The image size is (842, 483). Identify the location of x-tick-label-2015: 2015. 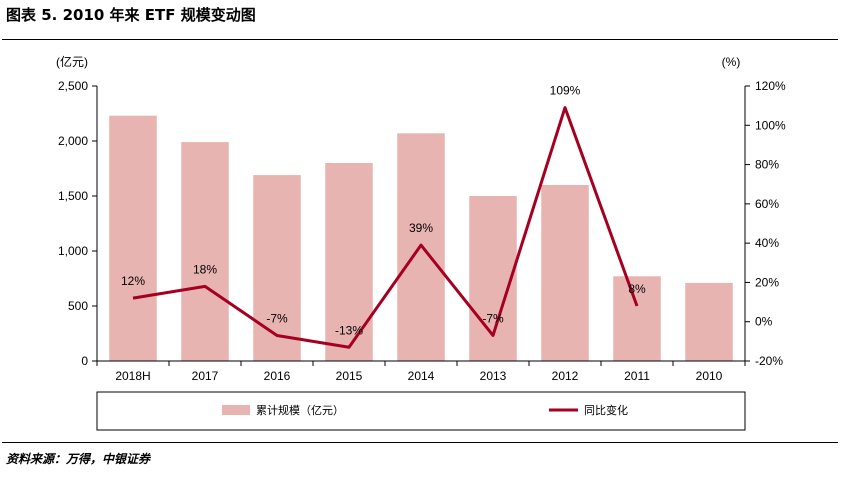
(349, 376).